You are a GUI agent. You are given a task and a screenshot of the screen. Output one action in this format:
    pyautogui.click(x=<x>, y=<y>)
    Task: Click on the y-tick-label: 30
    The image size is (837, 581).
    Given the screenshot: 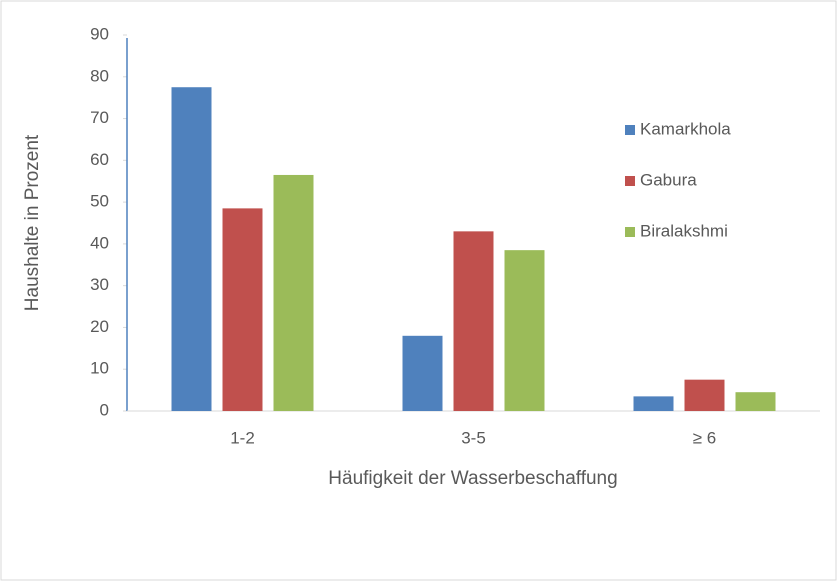 What is the action you would take?
    pyautogui.click(x=99, y=284)
    